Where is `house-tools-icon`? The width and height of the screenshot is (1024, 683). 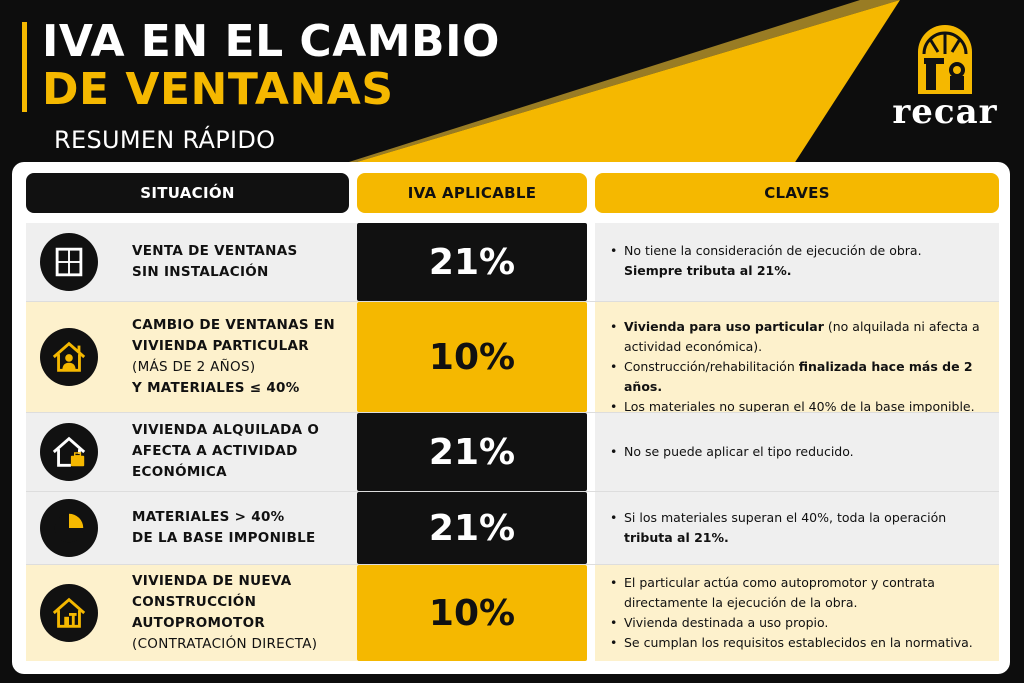
house-tools-icon is located at coordinates (69, 613).